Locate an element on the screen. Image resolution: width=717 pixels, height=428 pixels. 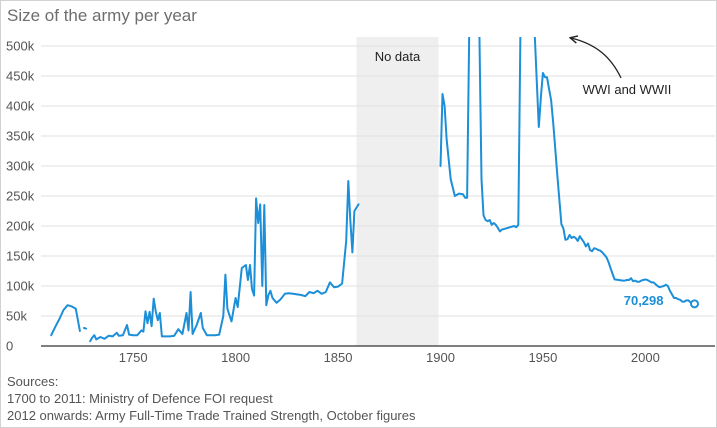
x-tick-label: 2000 is located at coordinates (645, 357).